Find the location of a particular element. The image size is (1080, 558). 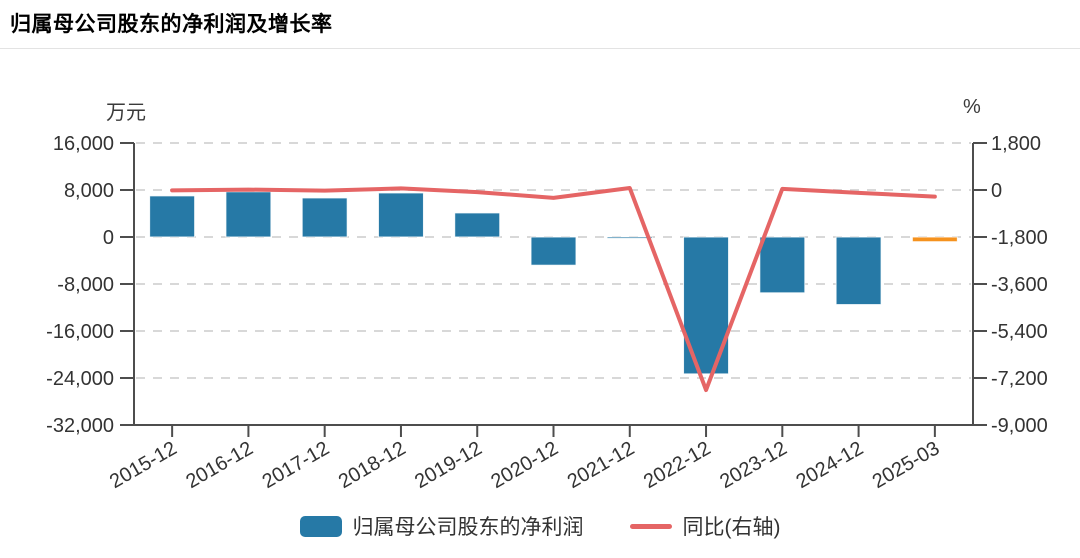

y-axis-tick-label-right: 0 is located at coordinates (996, 191).